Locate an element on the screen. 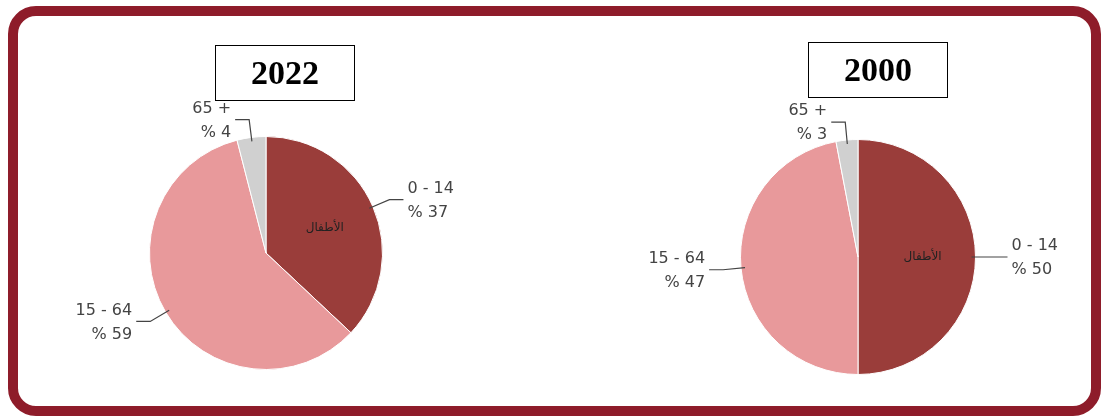  data-label: % 37 is located at coordinates (428, 211).